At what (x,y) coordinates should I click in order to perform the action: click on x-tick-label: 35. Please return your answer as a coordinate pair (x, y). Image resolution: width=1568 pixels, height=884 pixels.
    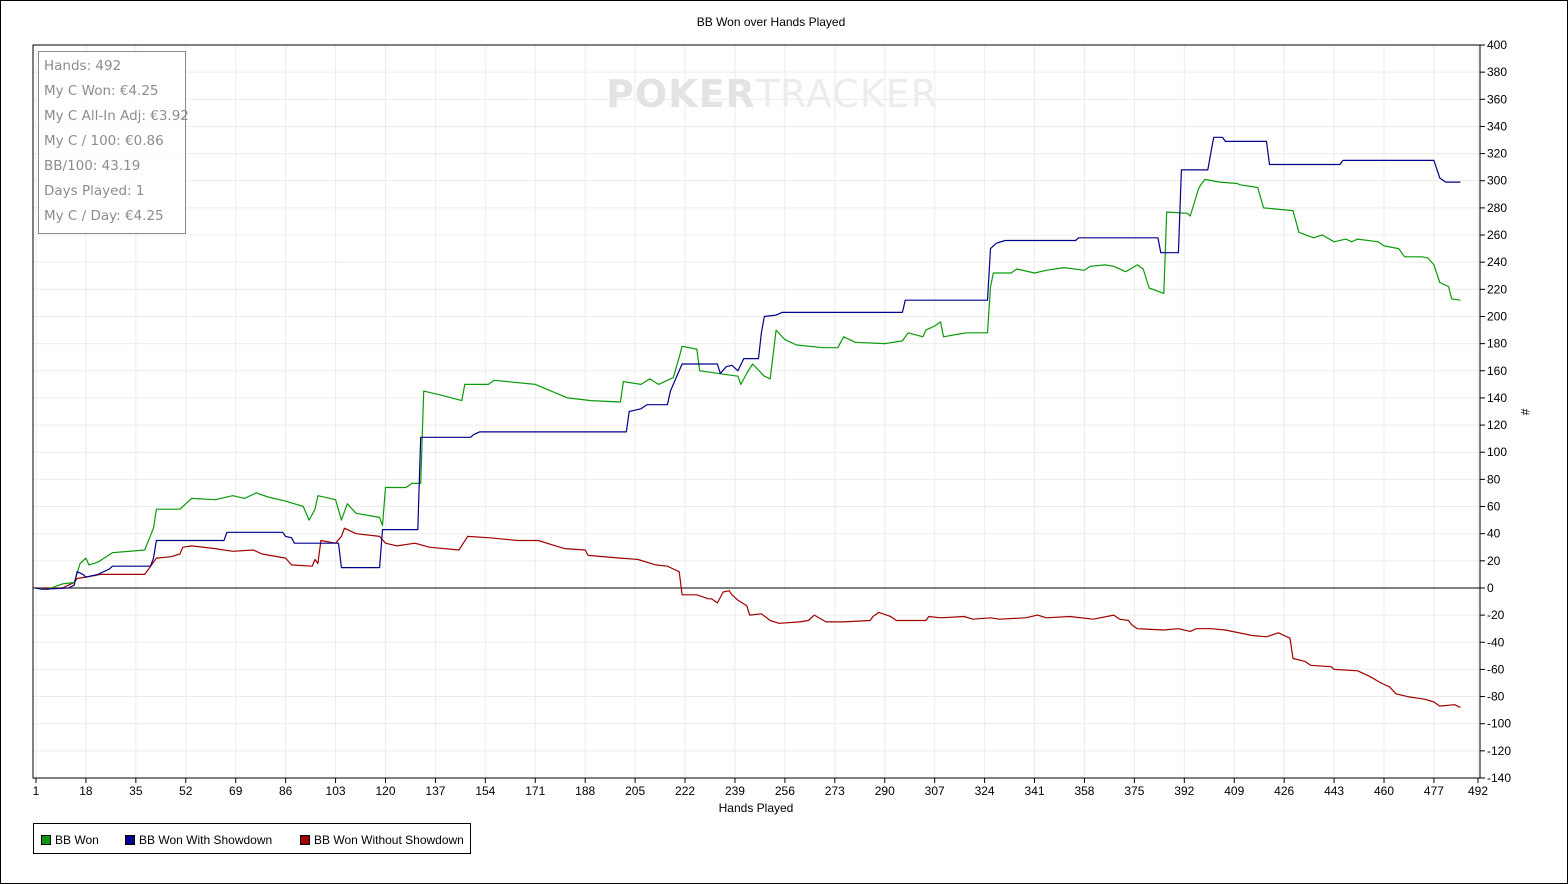
    Looking at the image, I should click on (136, 791).